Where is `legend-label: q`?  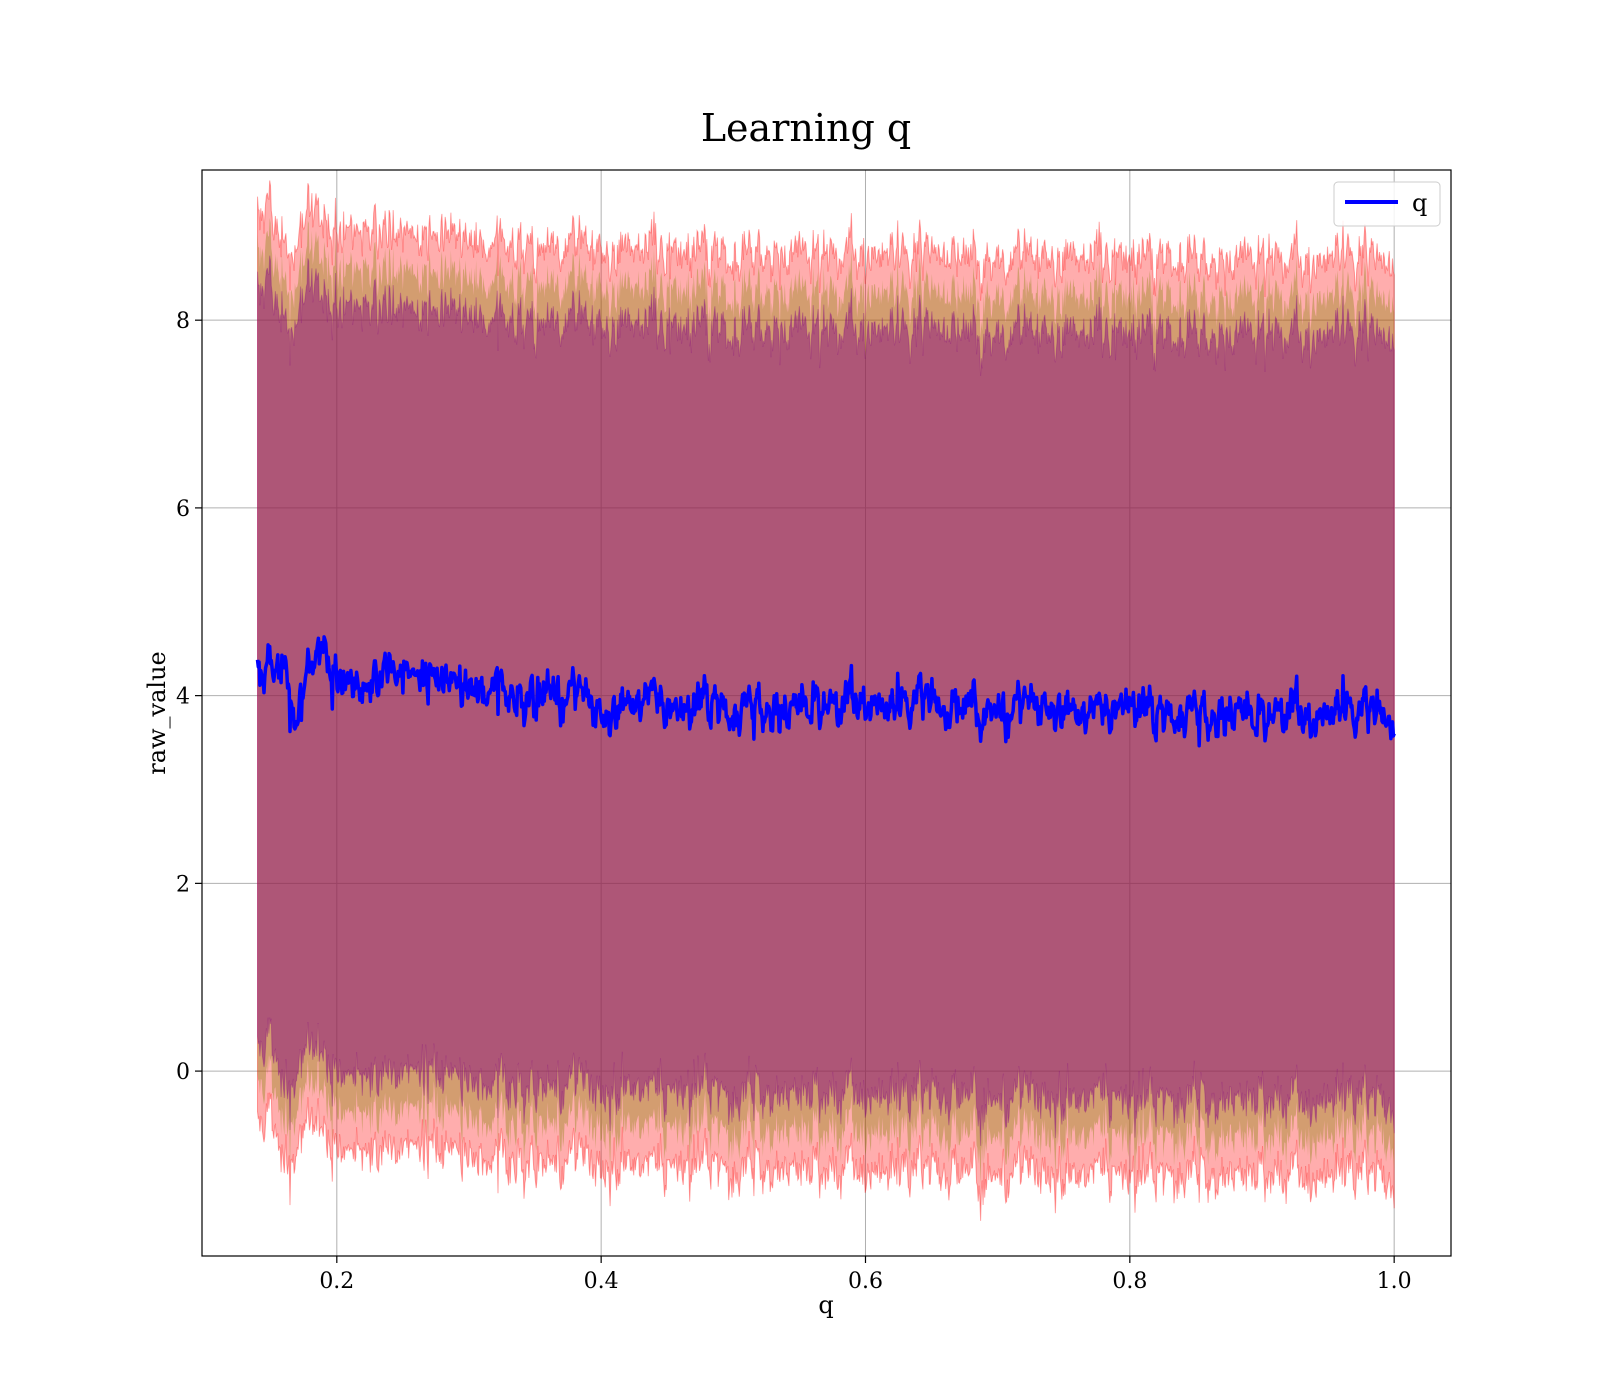
legend-label: q is located at coordinates (1419, 203).